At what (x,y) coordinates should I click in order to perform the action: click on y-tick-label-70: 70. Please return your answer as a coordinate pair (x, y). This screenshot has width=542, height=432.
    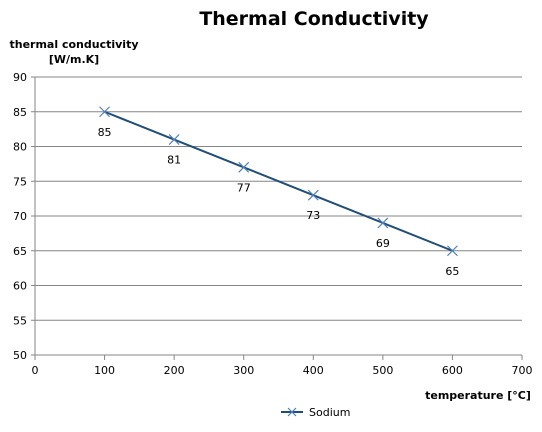
    Looking at the image, I should click on (20, 216).